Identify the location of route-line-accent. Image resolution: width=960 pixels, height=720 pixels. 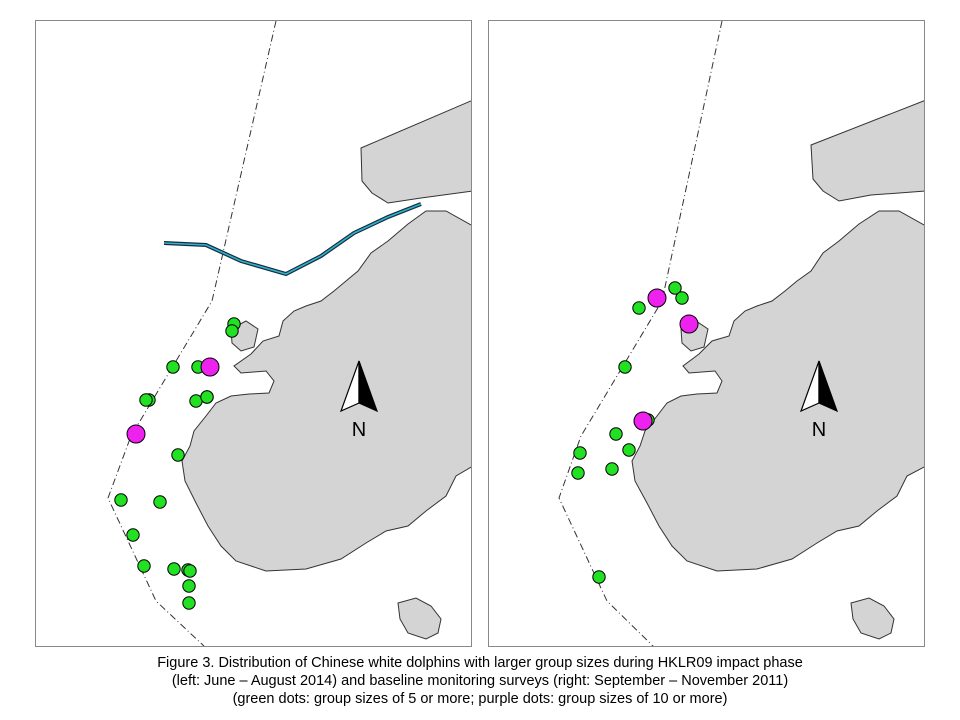
(292, 239).